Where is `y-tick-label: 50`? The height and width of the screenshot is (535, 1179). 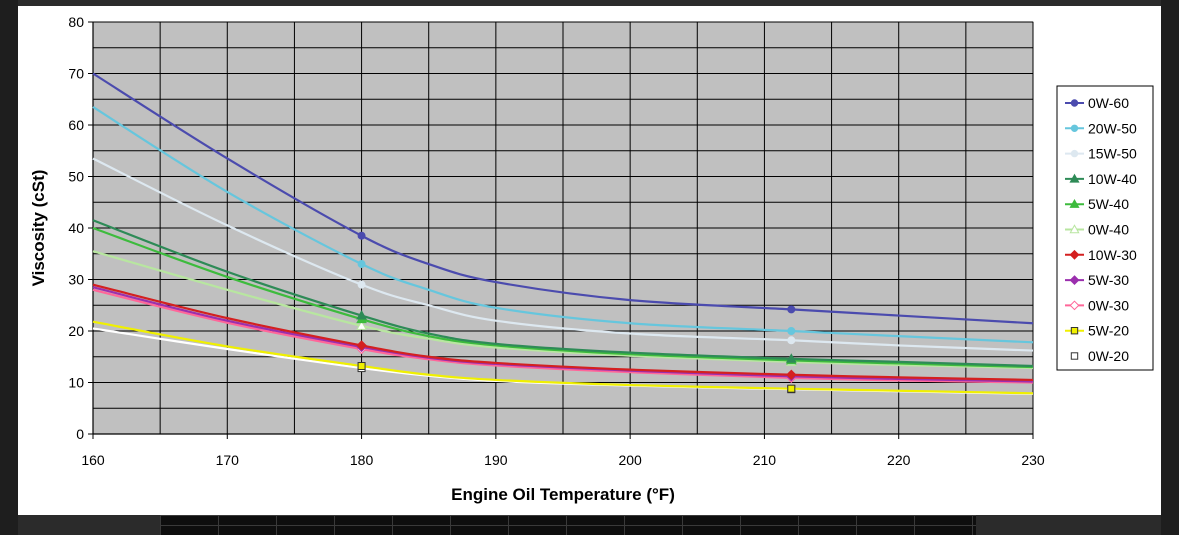 y-tick-label: 50 is located at coordinates (76, 177).